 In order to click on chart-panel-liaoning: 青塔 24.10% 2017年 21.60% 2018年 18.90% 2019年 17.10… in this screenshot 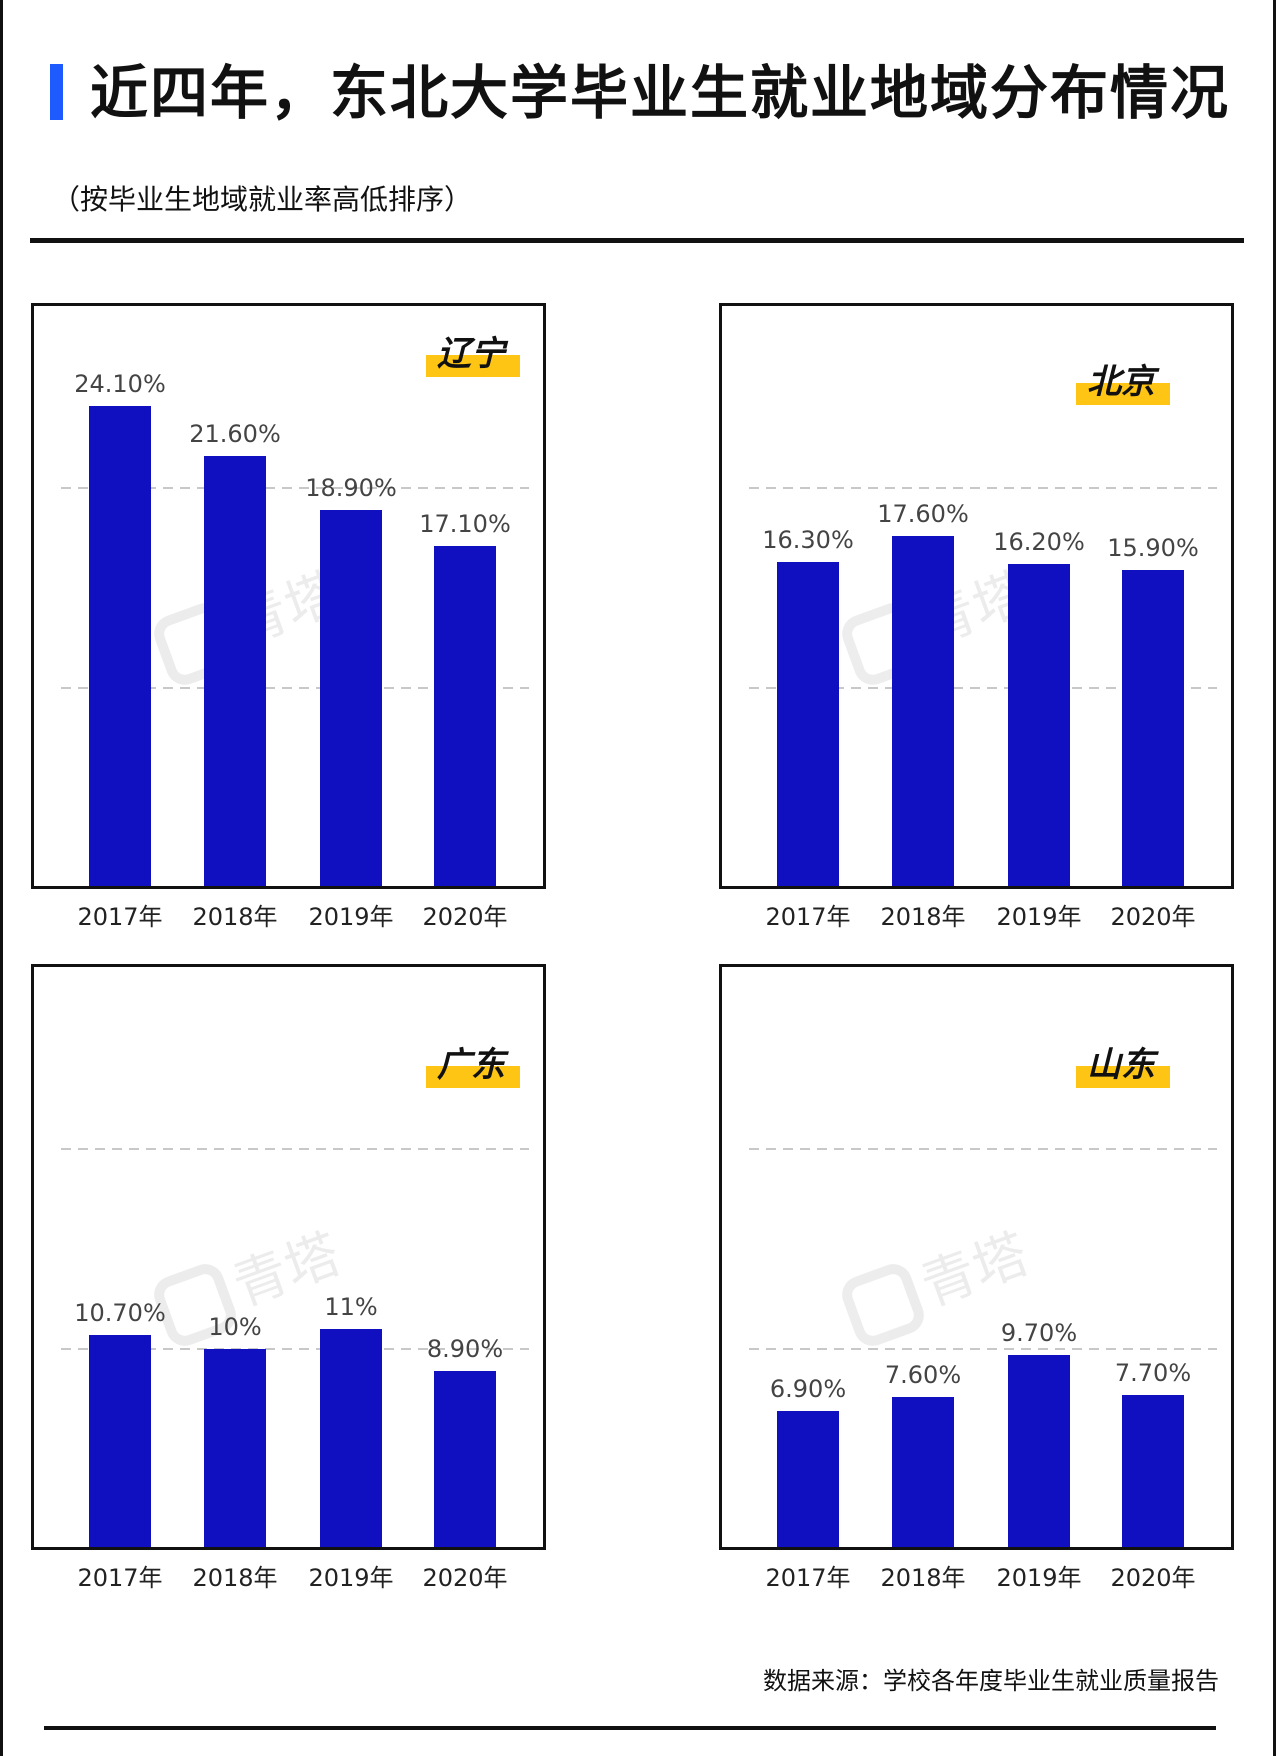, I will do `click(291, 623)`.